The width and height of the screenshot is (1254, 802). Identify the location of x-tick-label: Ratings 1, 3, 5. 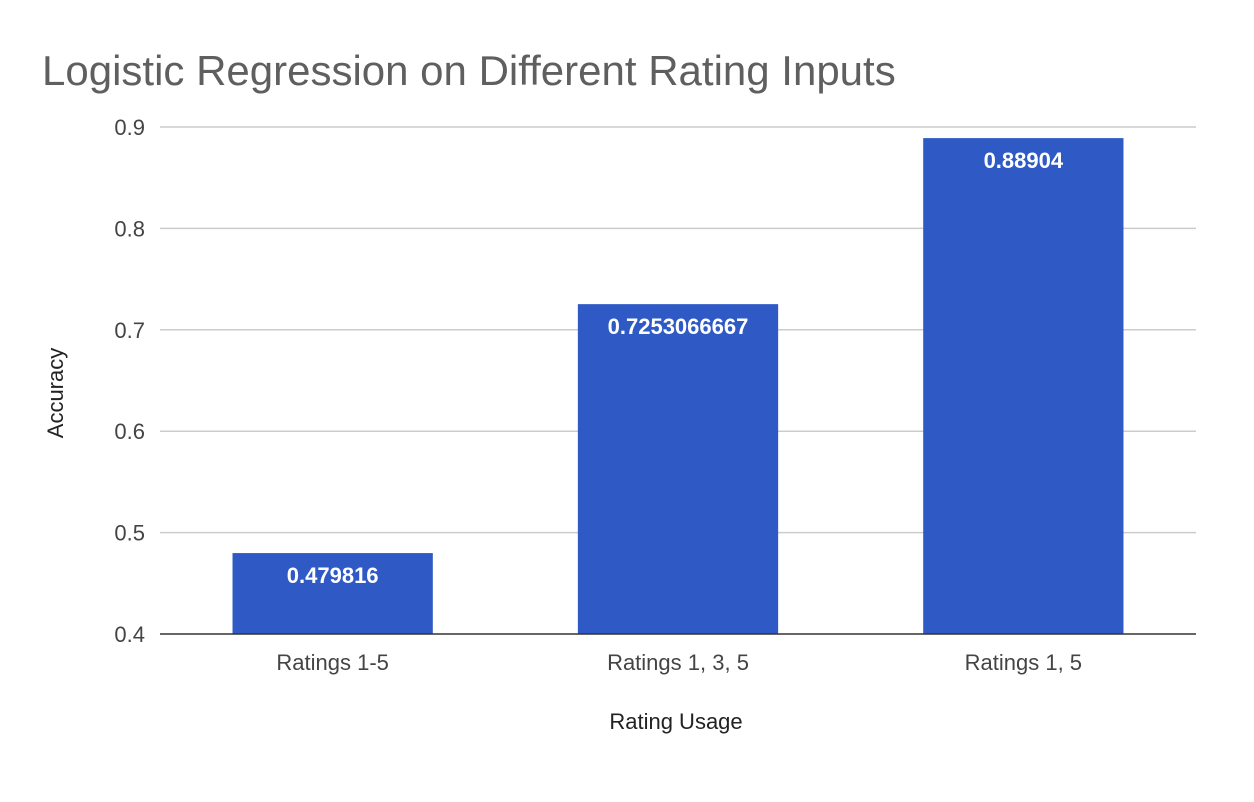
(678, 662).